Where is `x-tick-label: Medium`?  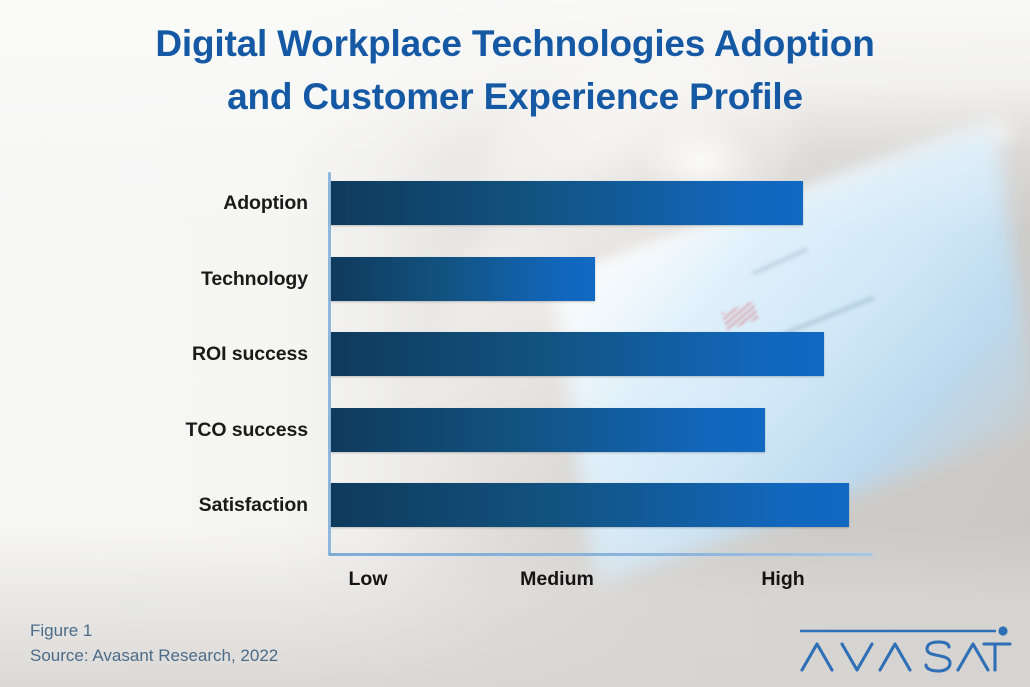
x-tick-label: Medium is located at coordinates (557, 579).